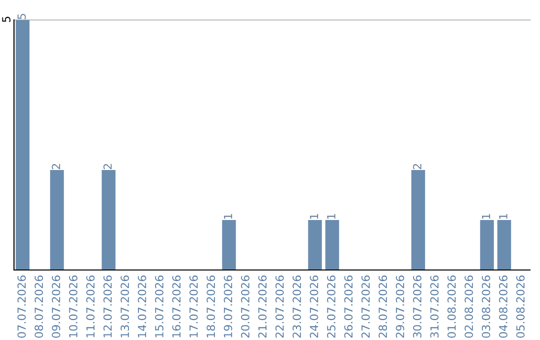 The height and width of the screenshot is (340, 540). Describe the element at coordinates (451, 307) in the screenshot. I see `x-tick-label: 01.08.2026` at that location.